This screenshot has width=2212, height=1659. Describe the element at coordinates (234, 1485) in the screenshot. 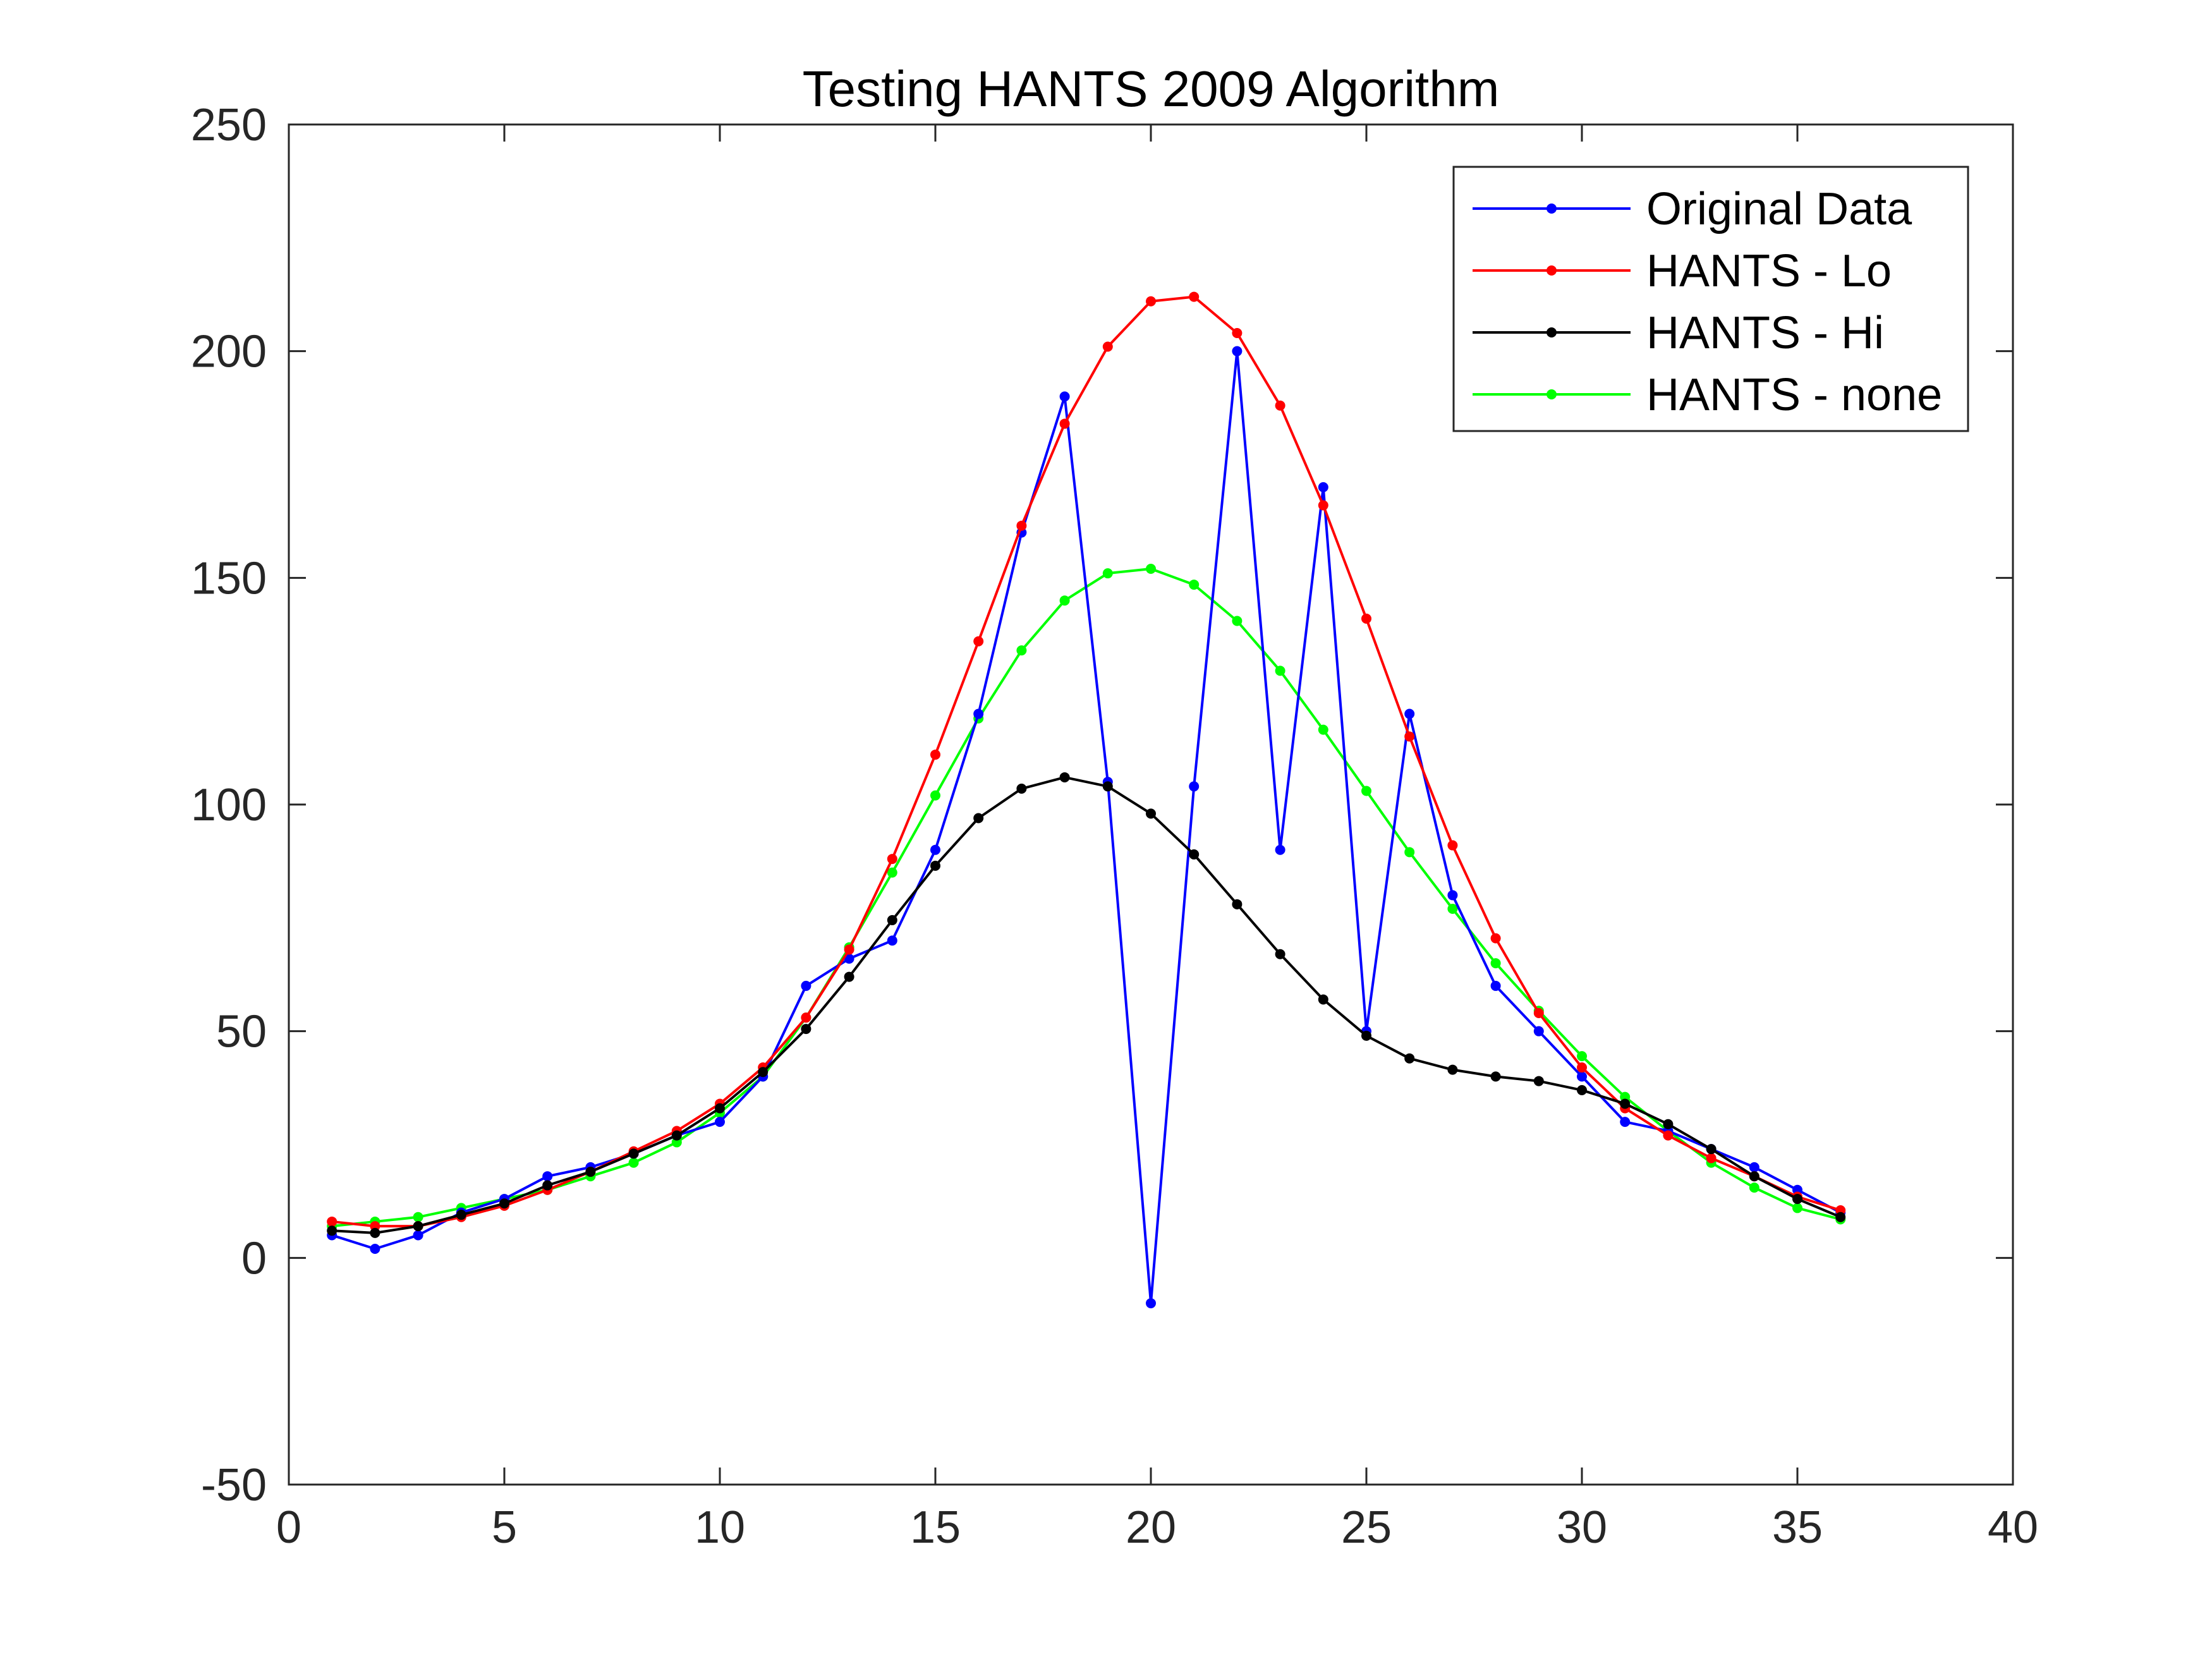

I see `y-tick-label: -50` at that location.